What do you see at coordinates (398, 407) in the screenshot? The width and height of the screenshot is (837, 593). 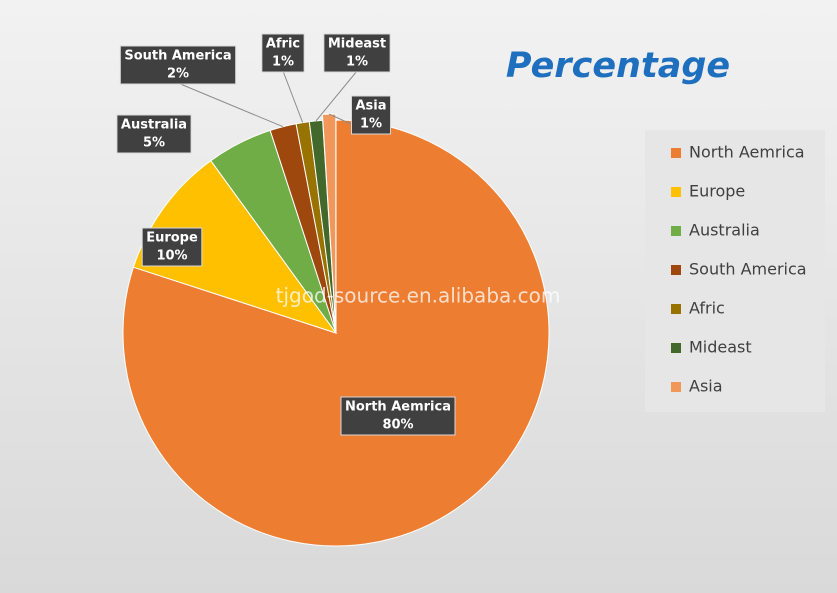 I see `data-label-name: North Aemrica` at bounding box center [398, 407].